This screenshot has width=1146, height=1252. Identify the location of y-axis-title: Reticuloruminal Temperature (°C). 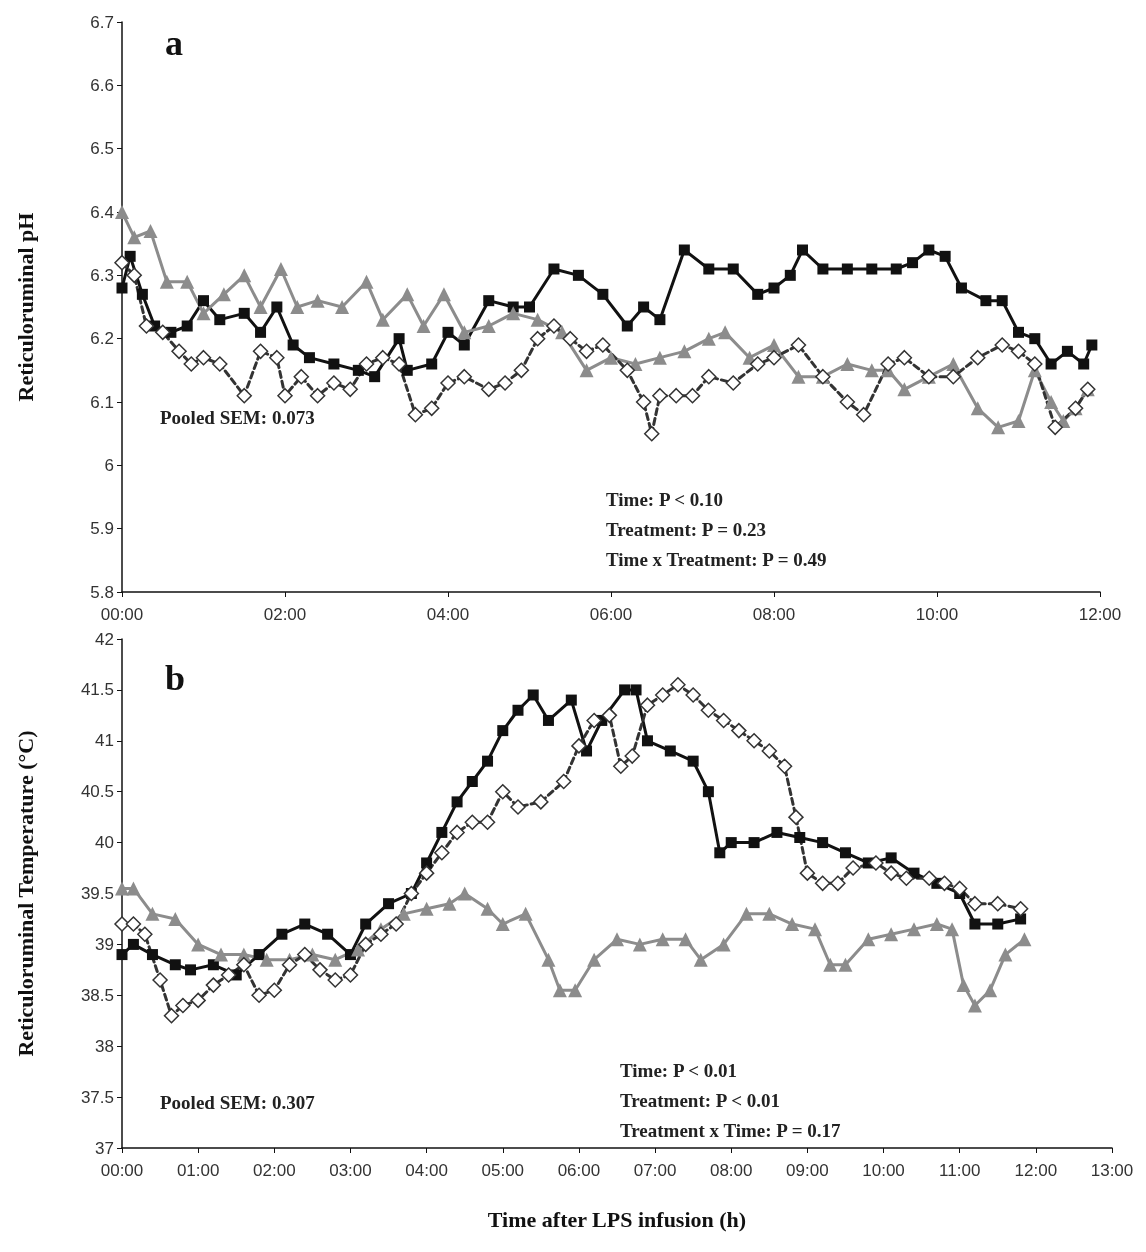
(25, 893).